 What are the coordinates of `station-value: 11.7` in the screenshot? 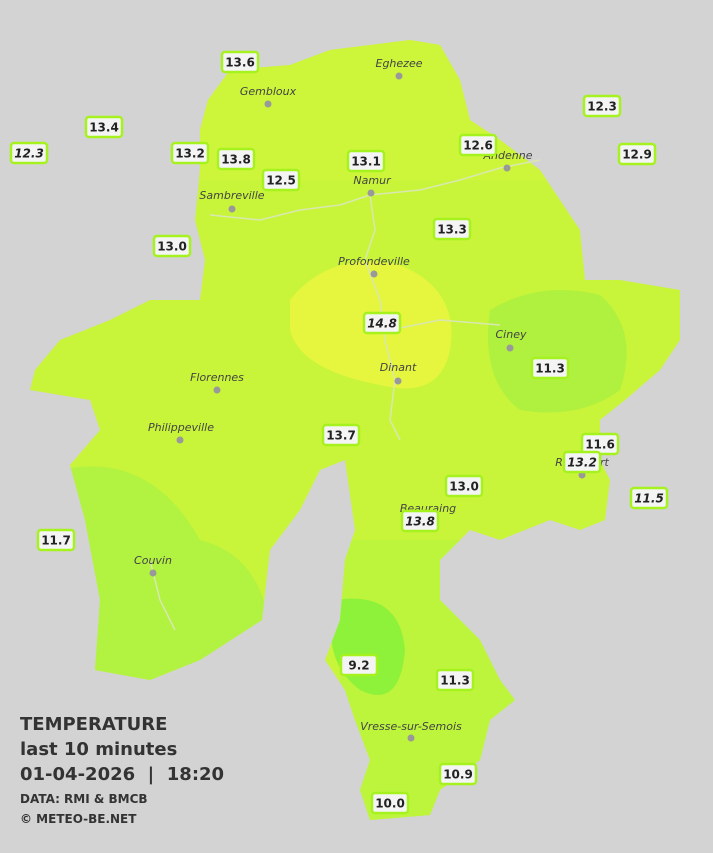 It's located at (56, 541).